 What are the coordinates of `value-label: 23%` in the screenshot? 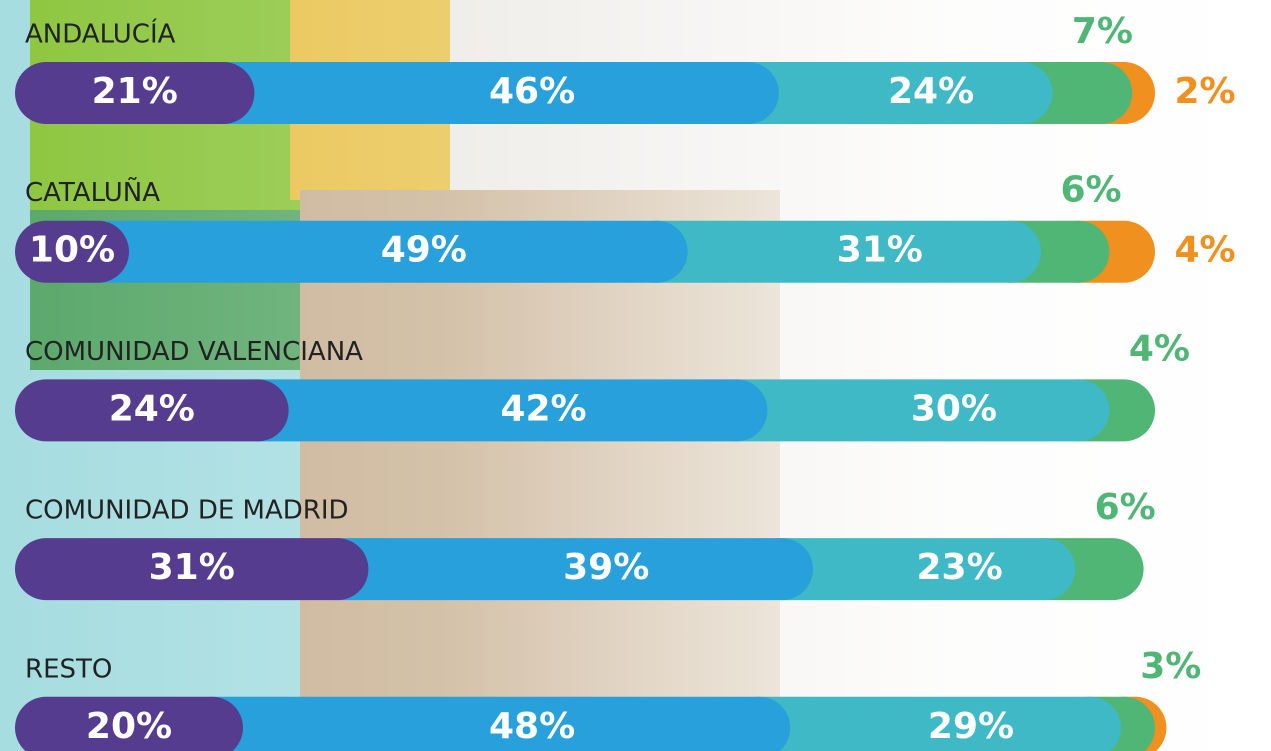 It's located at (960, 567).